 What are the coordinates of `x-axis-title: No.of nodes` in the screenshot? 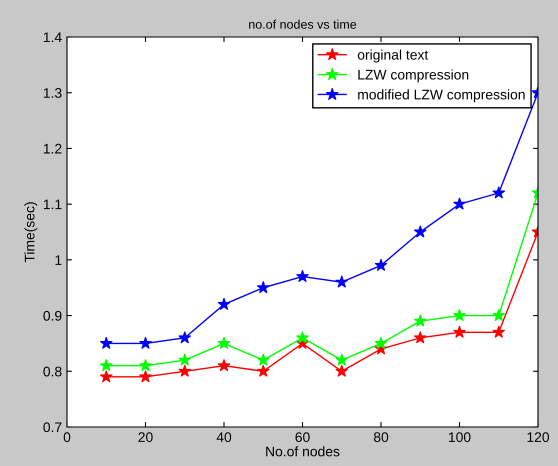 It's located at (303, 451).